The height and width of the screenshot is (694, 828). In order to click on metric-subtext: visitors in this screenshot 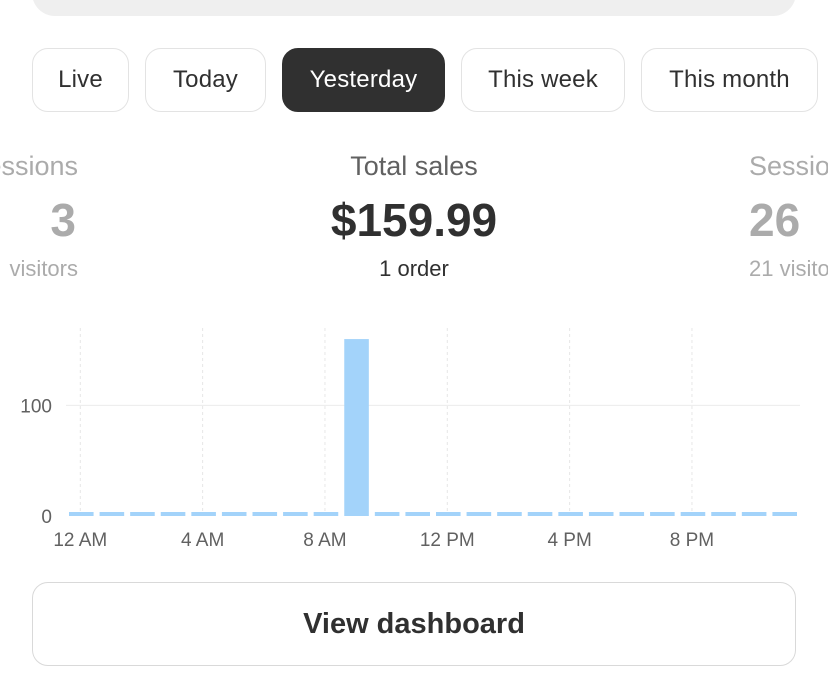, I will do `click(43, 268)`.